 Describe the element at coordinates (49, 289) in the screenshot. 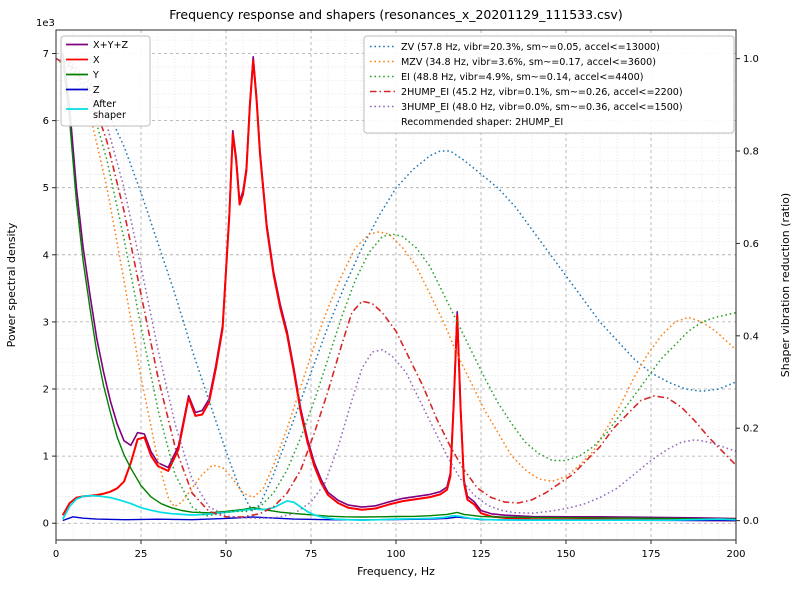

I see `y-axis-left: 0 1 2 3 4 5 6 7` at that location.